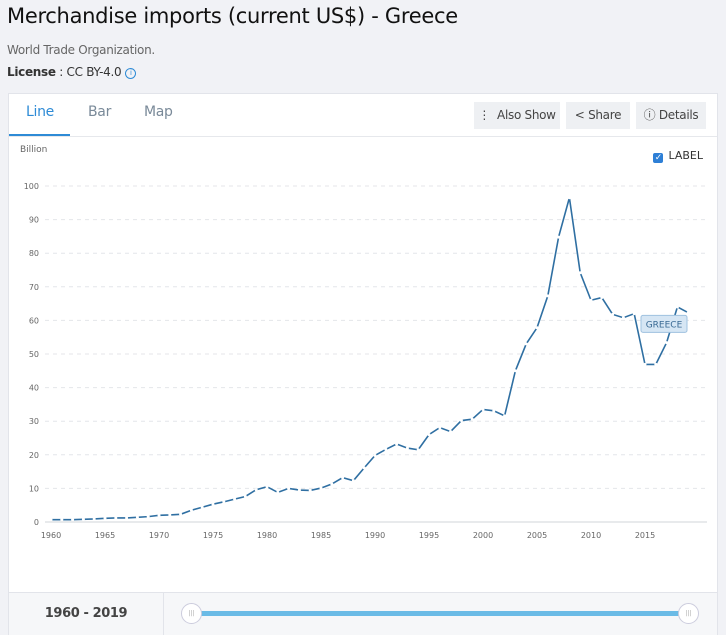 The image size is (726, 635). I want to click on range-slider-end-handle: |||, so click(688, 613).